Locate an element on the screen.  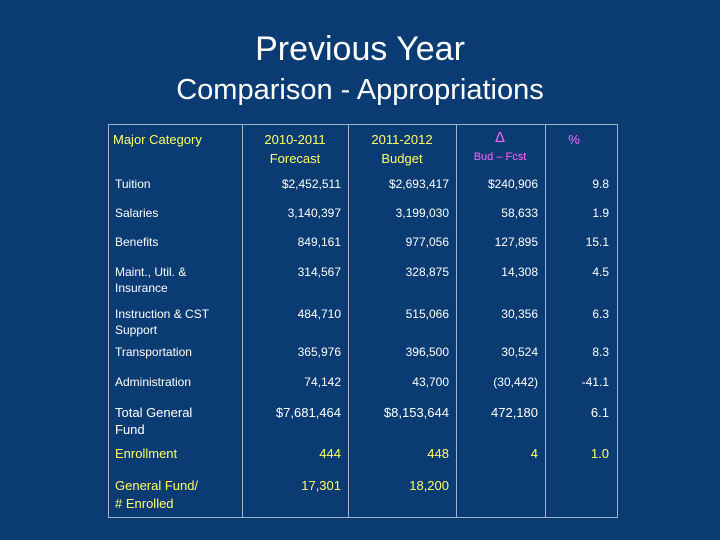
row-forecast: 444 is located at coordinates (330, 453).